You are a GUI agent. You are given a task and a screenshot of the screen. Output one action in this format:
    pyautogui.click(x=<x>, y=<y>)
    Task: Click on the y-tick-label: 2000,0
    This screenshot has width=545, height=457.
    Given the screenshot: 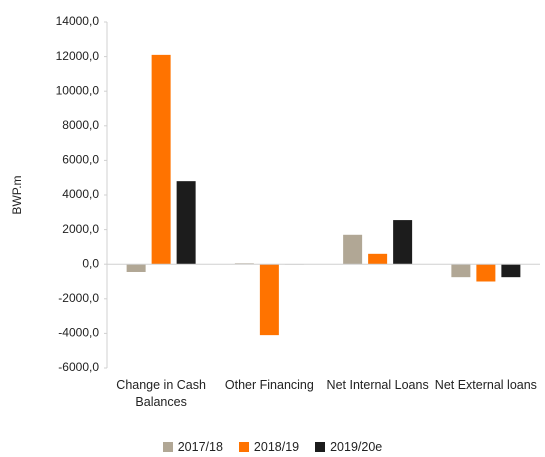 What is the action you would take?
    pyautogui.click(x=80, y=229)
    